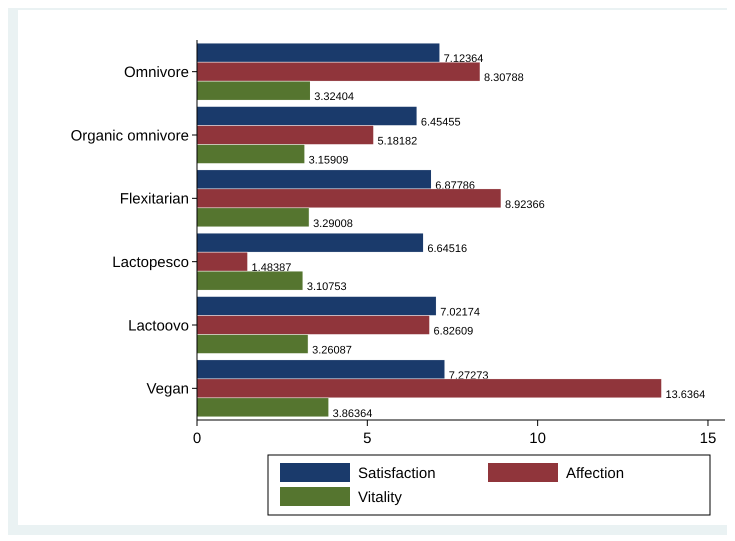 The image size is (735, 541). Describe the element at coordinates (272, 268) in the screenshot. I see `data-label: 1.48387` at that location.